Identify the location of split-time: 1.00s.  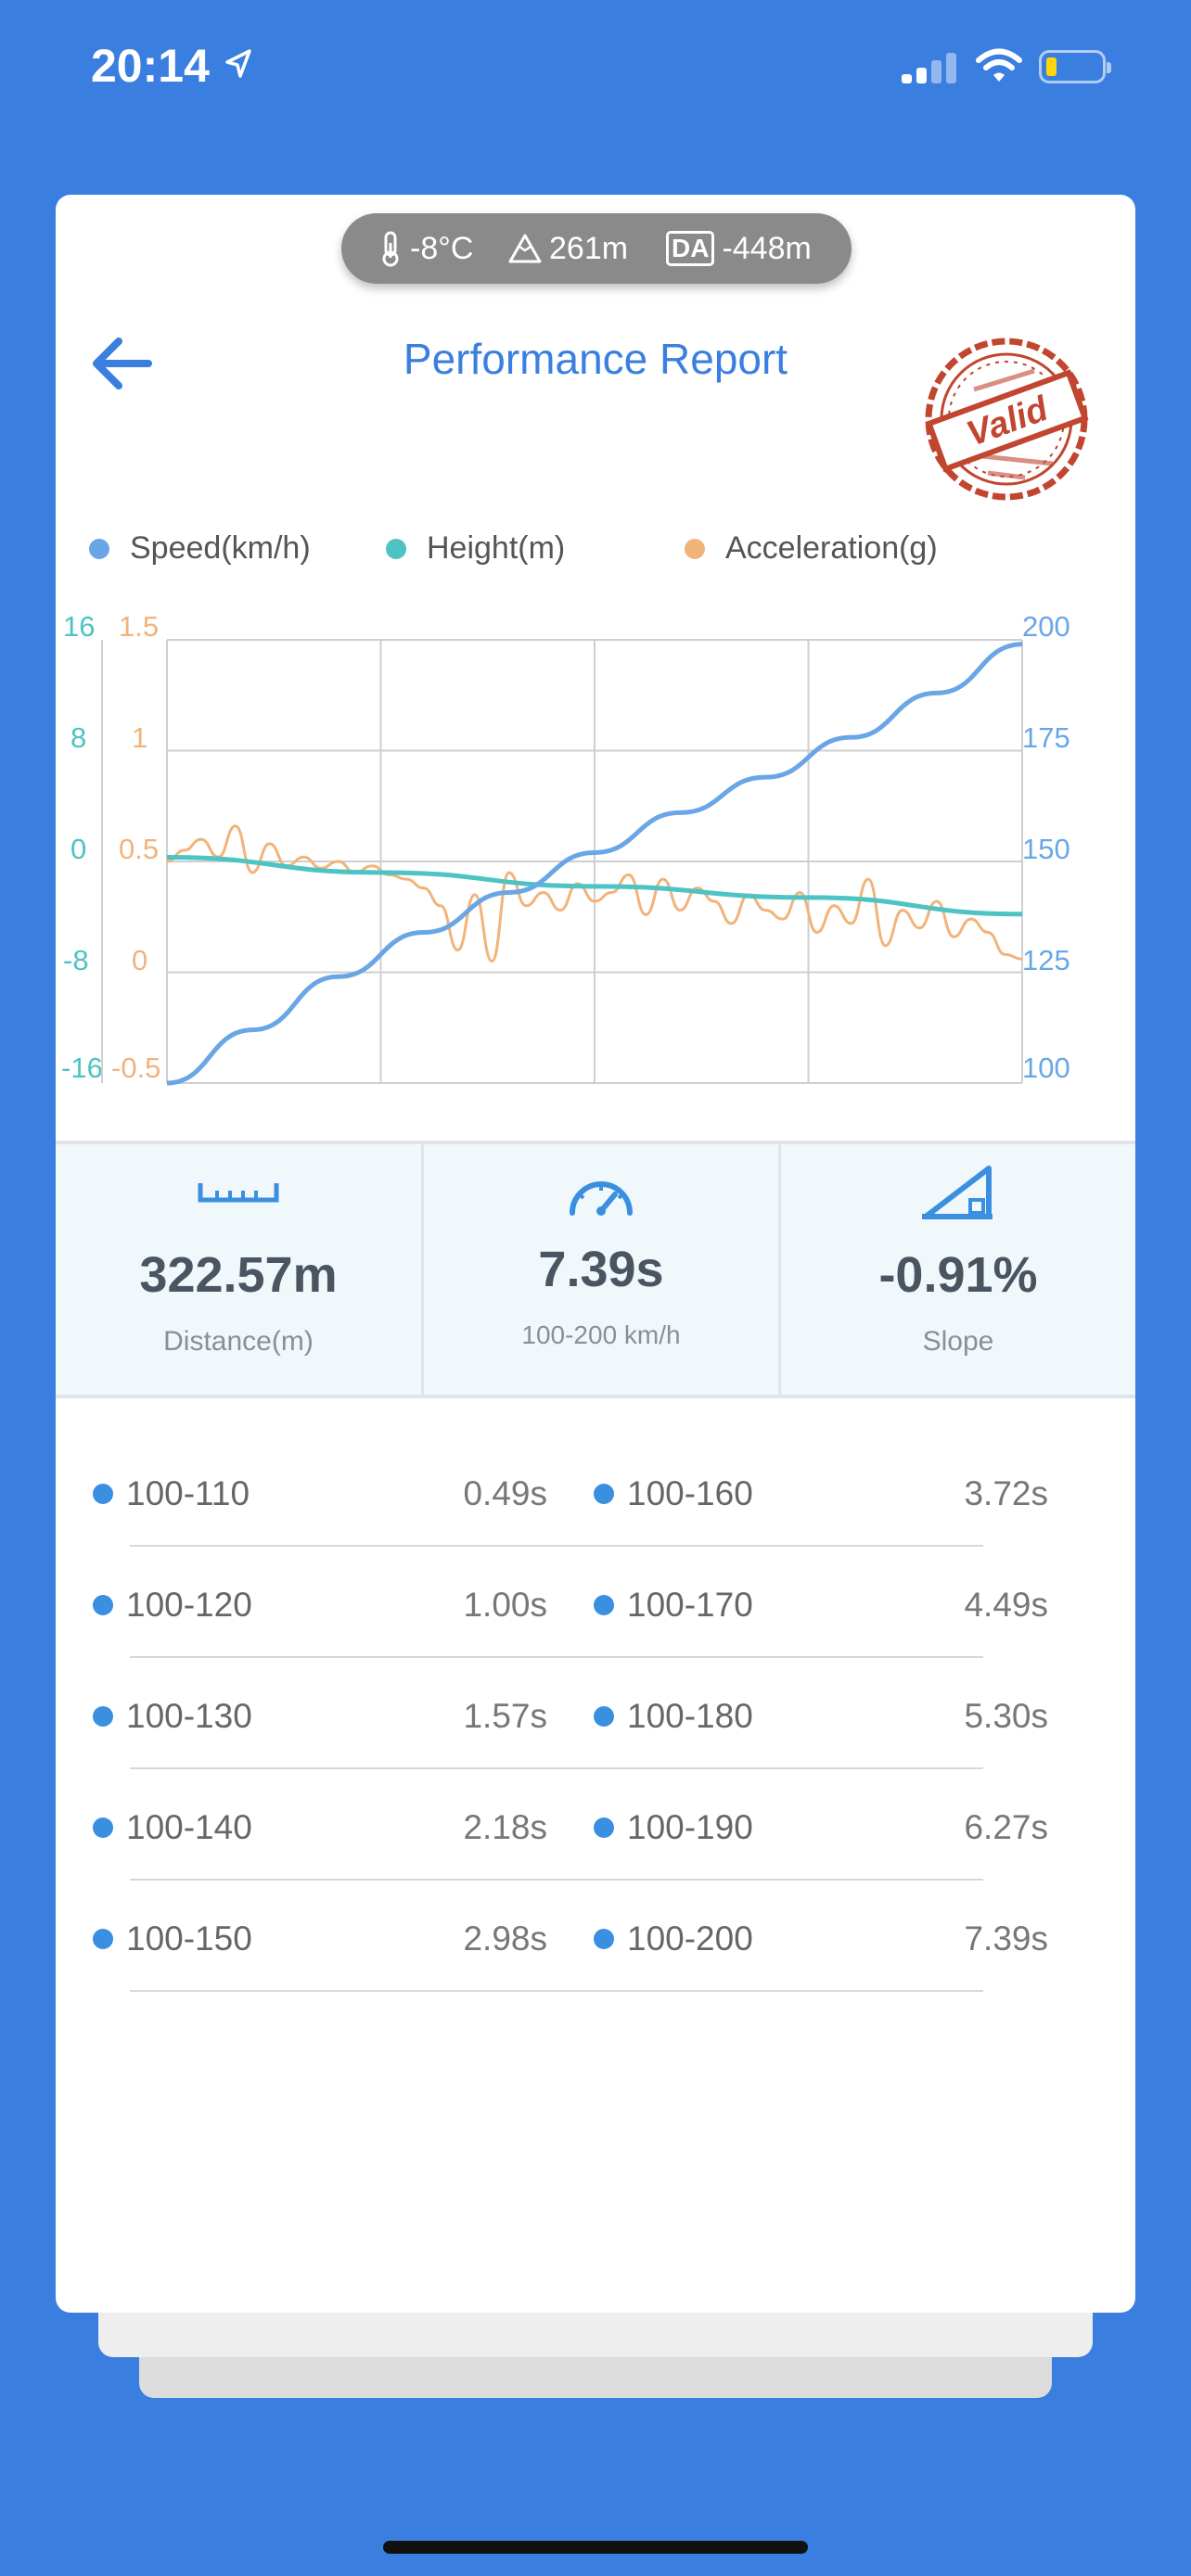
(505, 1605).